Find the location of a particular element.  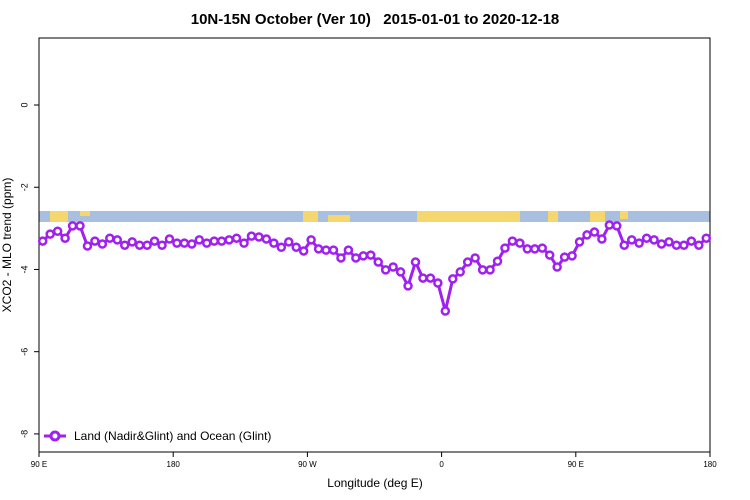

y-tick-label: -4 is located at coordinates (24, 269).